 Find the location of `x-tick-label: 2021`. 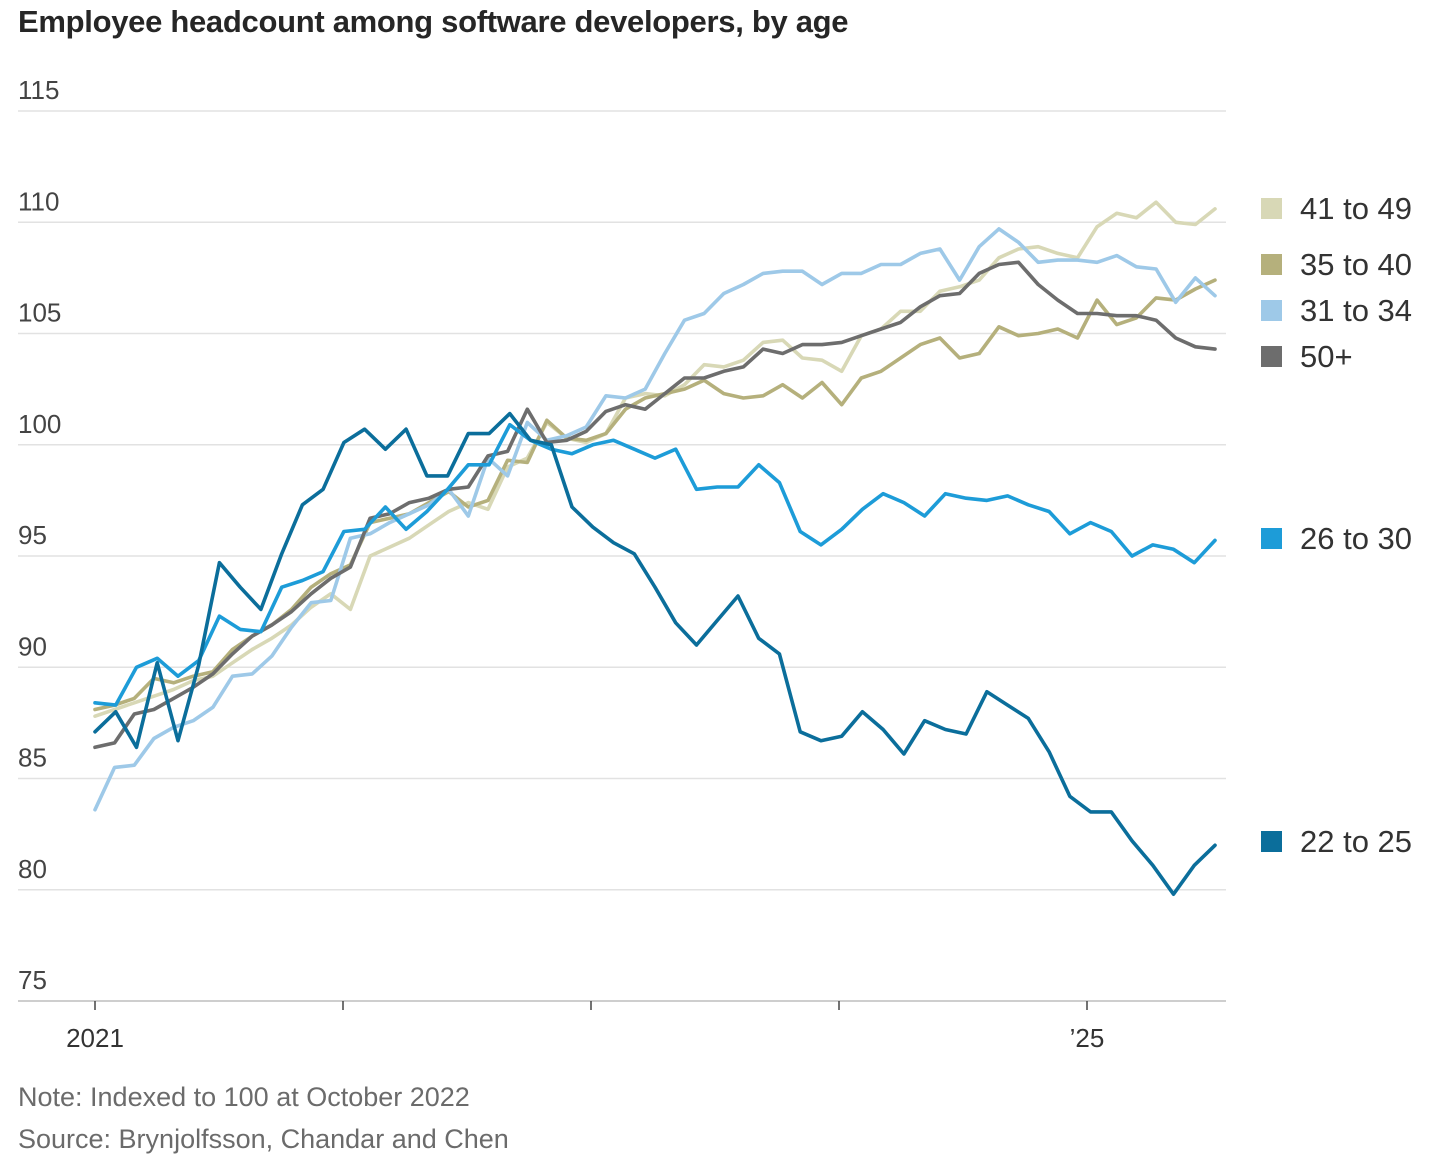

x-tick-label: 2021 is located at coordinates (95, 1038).